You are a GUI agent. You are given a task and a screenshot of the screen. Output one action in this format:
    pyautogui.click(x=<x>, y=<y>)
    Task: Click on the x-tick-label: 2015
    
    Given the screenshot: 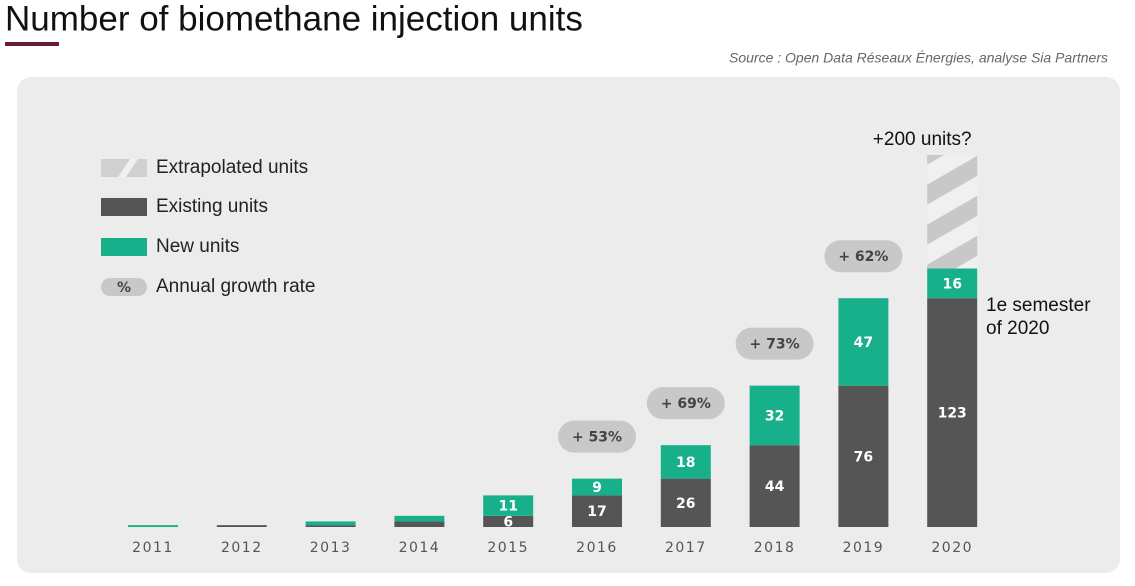 What is the action you would take?
    pyautogui.click(x=508, y=548)
    